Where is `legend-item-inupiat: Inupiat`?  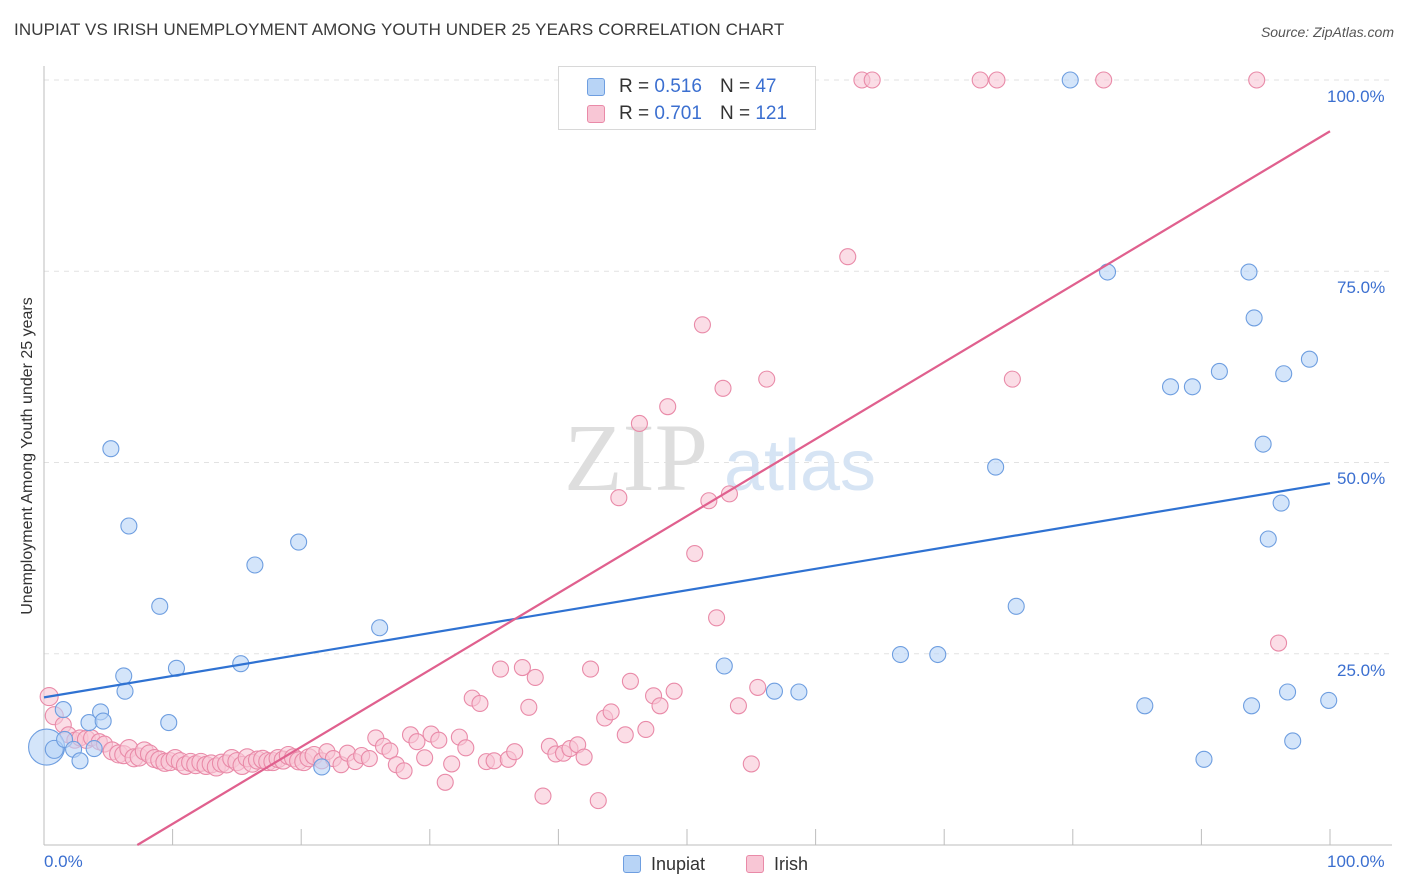
legend-item-inupiat: Inupiat is located at coordinates (664, 864).